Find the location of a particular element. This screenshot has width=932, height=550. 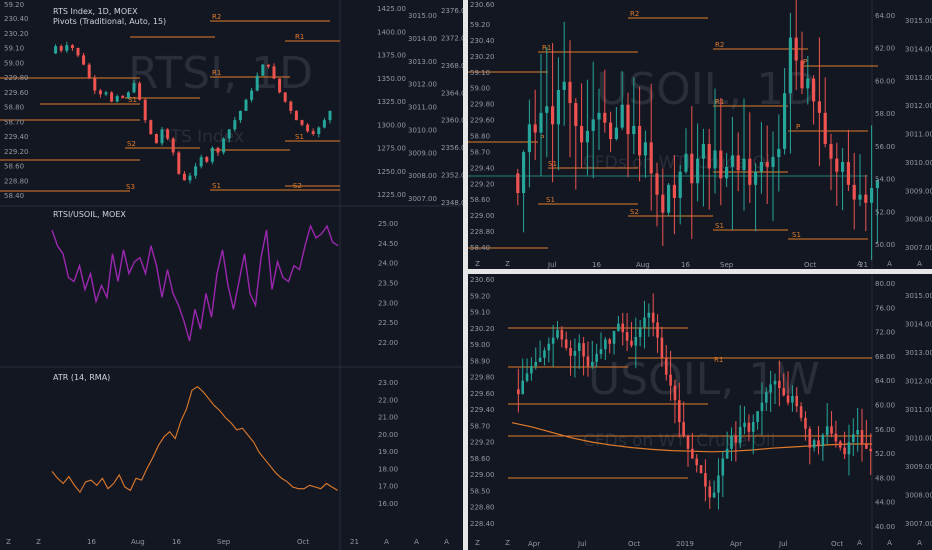

pivot-level-label: S3 is located at coordinates (130, 187).